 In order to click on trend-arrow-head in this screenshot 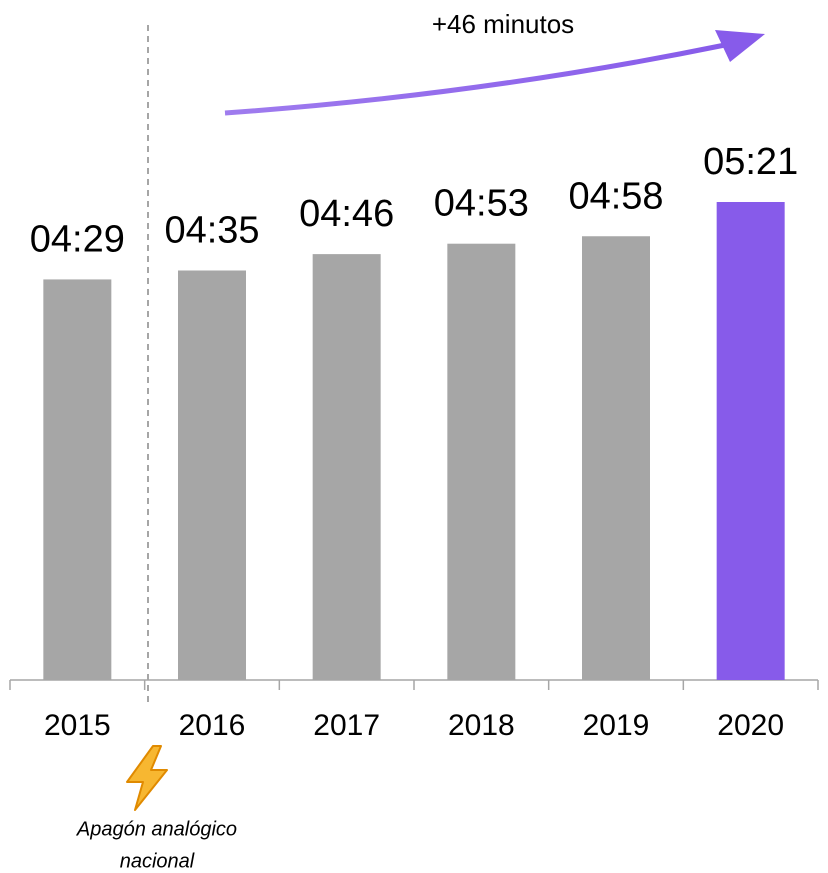, I will do `click(740, 46)`.